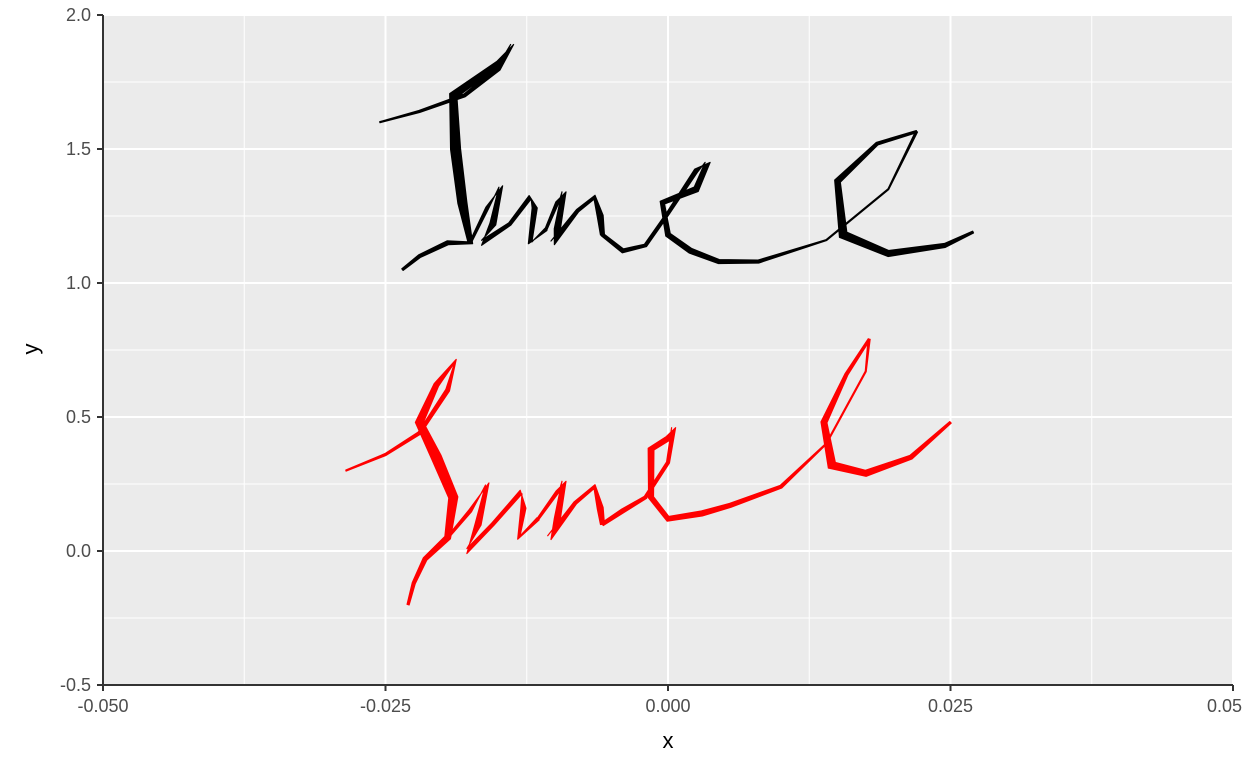 This screenshot has width=1248, height=768. What do you see at coordinates (102, 706) in the screenshot?
I see `x-tick-label: -0.050` at bounding box center [102, 706].